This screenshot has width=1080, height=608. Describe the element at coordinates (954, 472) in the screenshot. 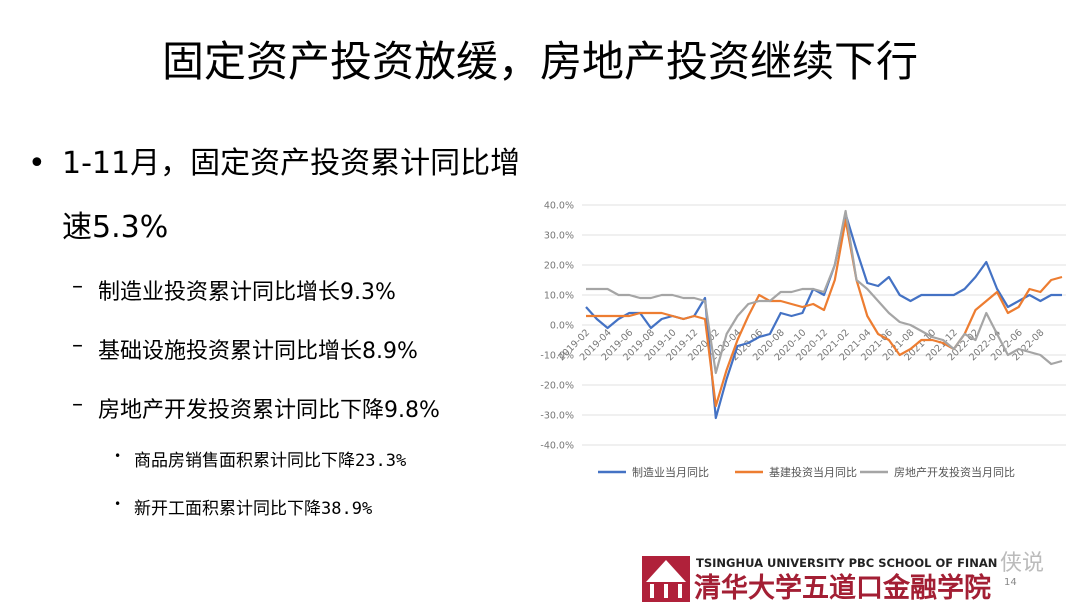

I see `legend-label: 房地产开发投资当月同比` at that location.